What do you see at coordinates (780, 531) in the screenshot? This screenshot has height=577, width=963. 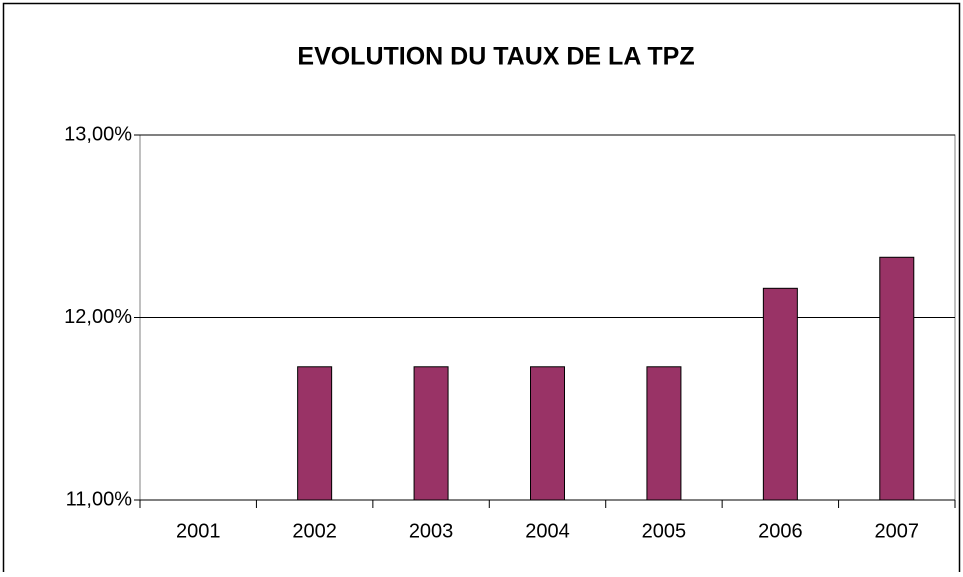 I see `x-tick-label: 2006` at bounding box center [780, 531].